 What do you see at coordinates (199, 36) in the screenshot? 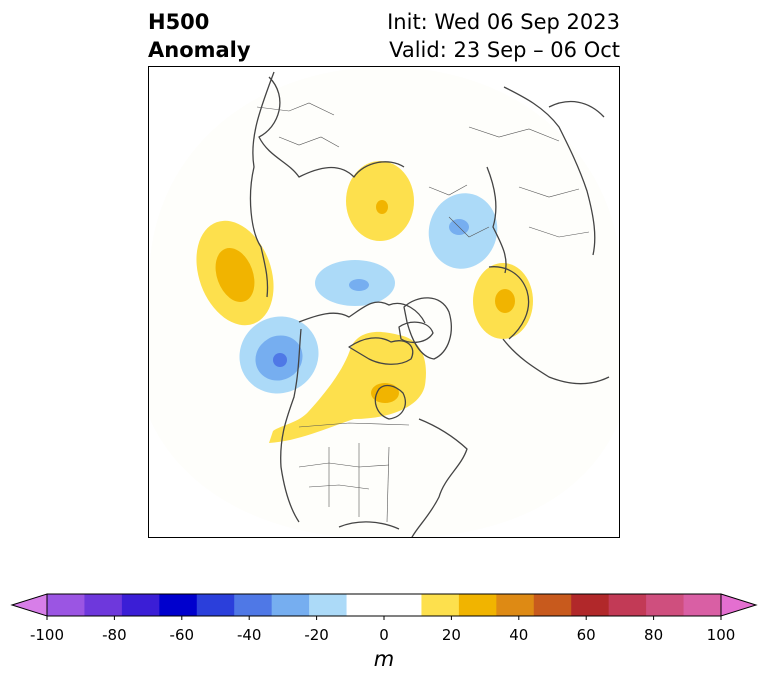
I see `map-title: H500 Anomaly` at bounding box center [199, 36].